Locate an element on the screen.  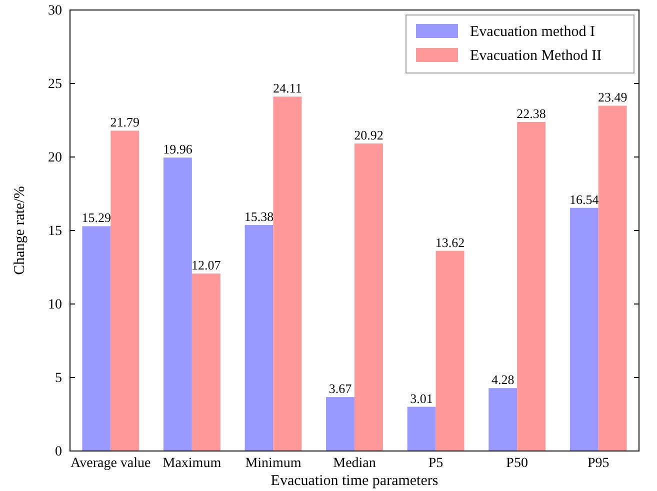
data-label: 23.49 is located at coordinates (613, 97).